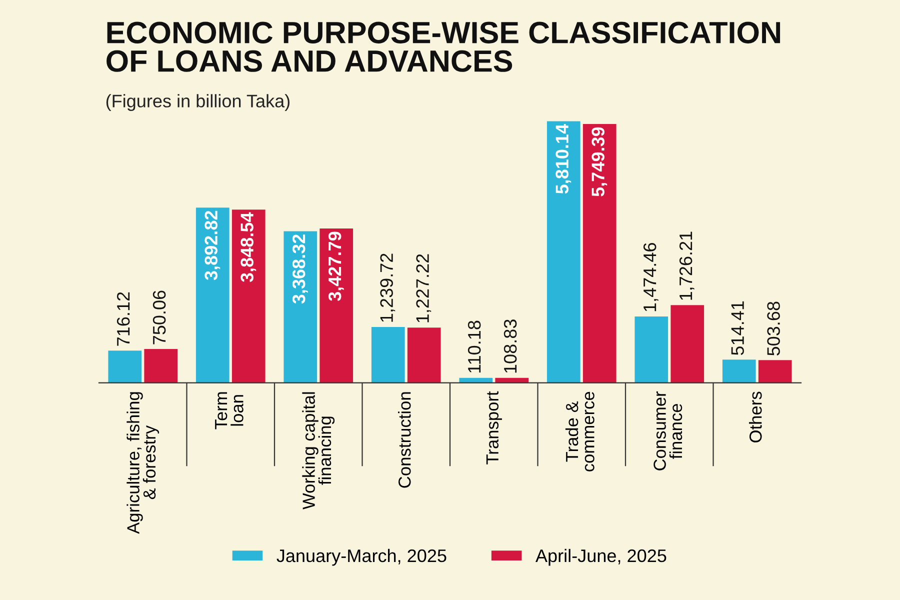  Describe the element at coordinates (443, 47) in the screenshot. I see `chart-title: ECONOMIC PURPOSE-WISE CLASSIFICATION OF LOANS AND ADVANCES` at that location.